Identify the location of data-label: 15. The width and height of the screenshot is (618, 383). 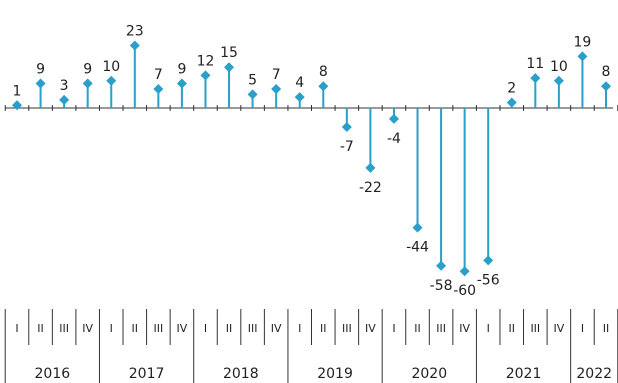
(229, 53).